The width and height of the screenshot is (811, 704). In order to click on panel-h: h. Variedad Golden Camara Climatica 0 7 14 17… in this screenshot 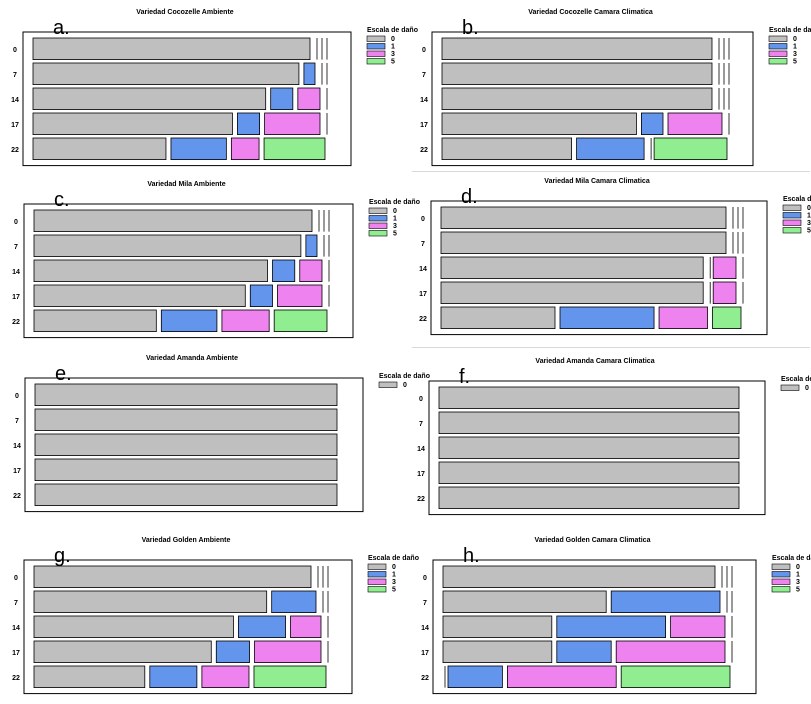, I will do `click(610, 616)`.